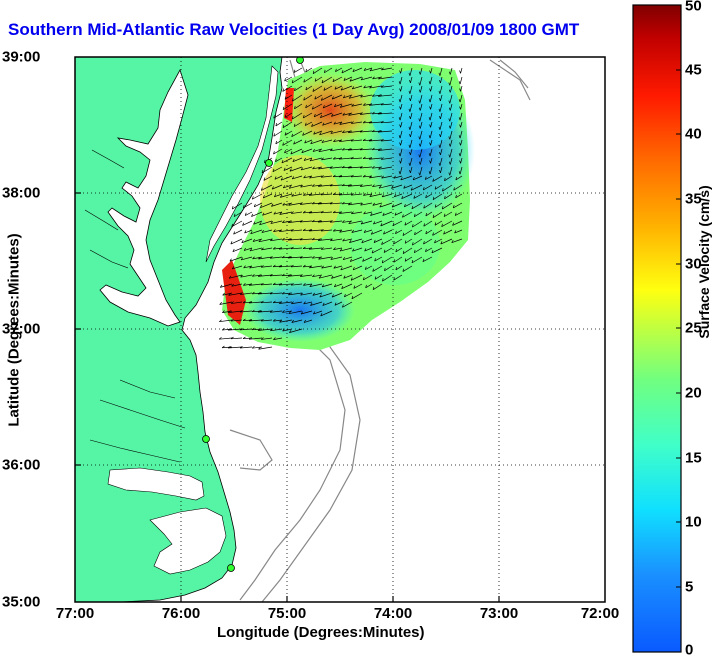 This screenshot has width=724, height=659. I want to click on albemarle-sound, so click(156, 484).